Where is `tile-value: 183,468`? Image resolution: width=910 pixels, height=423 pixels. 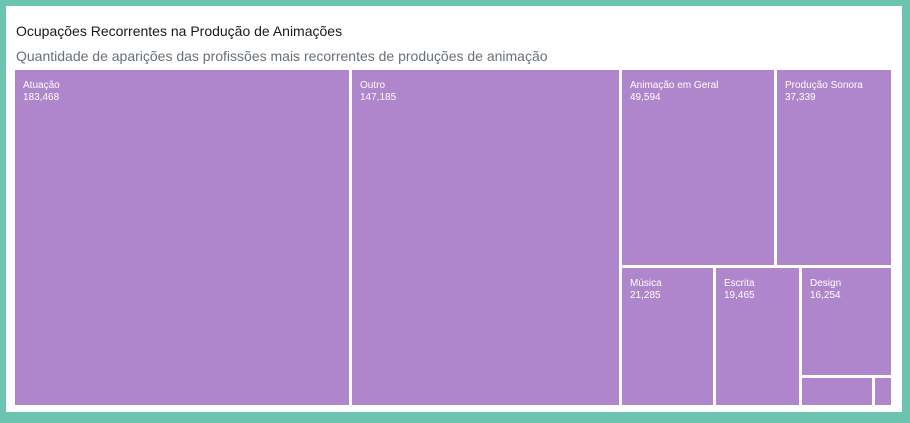 tile-value: 183,468 is located at coordinates (41, 97).